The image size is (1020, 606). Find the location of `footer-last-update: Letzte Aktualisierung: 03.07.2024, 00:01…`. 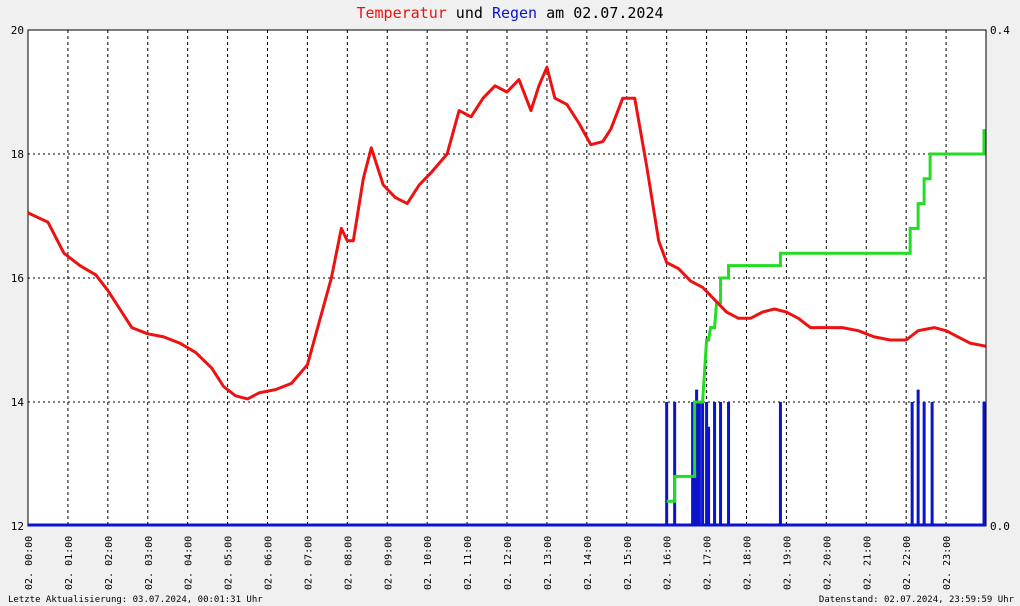

footer-last-update: Letzte Aktualisierung: 03.07.2024, 00:01… is located at coordinates (135, 600).